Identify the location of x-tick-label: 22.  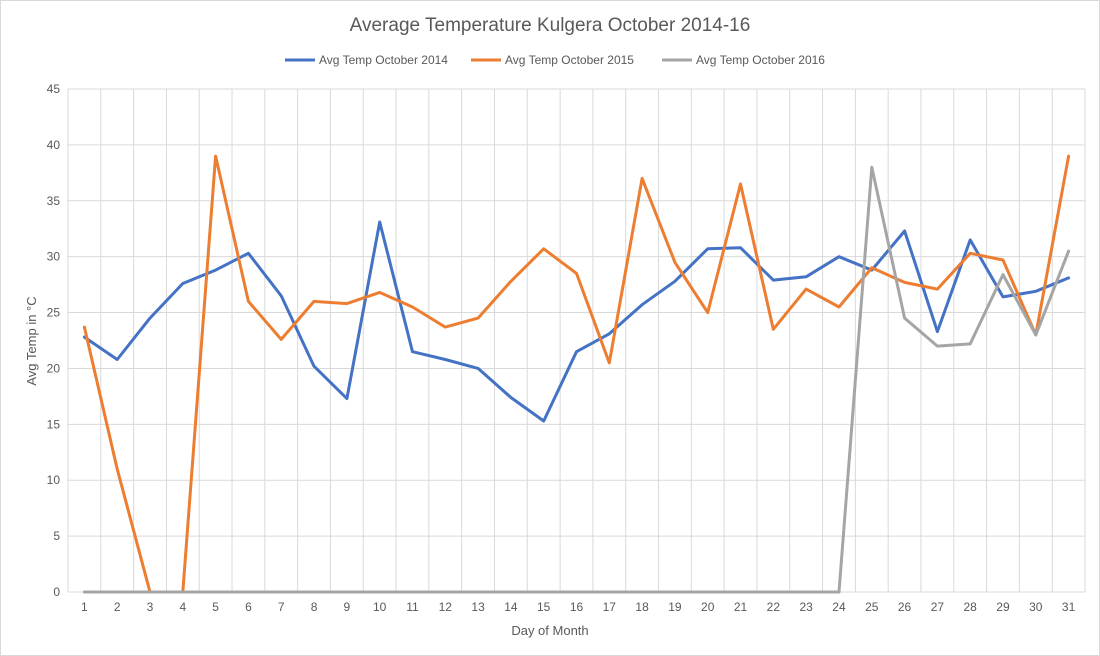
(774, 607).